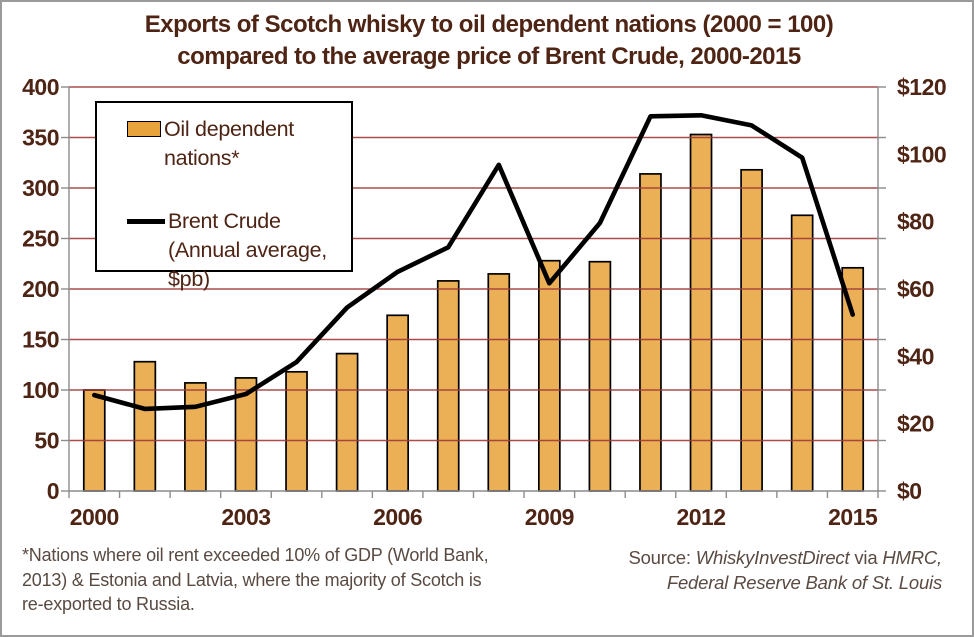  What do you see at coordinates (853, 379) in the screenshot?
I see `bar-2015` at bounding box center [853, 379].